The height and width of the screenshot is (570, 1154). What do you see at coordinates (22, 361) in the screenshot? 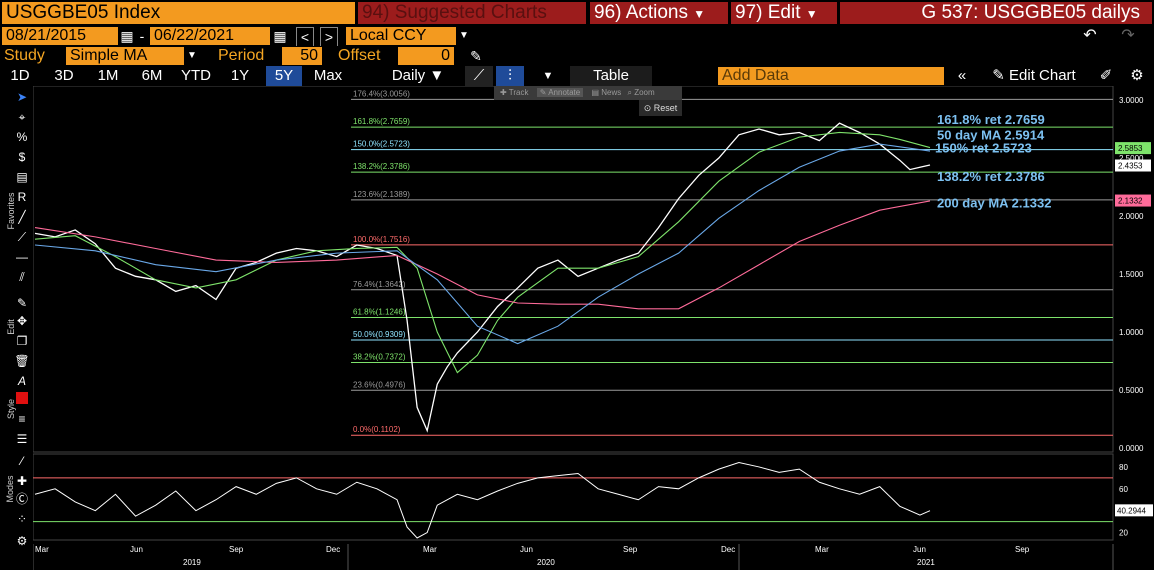
I see `trash-icon: 🗑` at bounding box center [22, 361].